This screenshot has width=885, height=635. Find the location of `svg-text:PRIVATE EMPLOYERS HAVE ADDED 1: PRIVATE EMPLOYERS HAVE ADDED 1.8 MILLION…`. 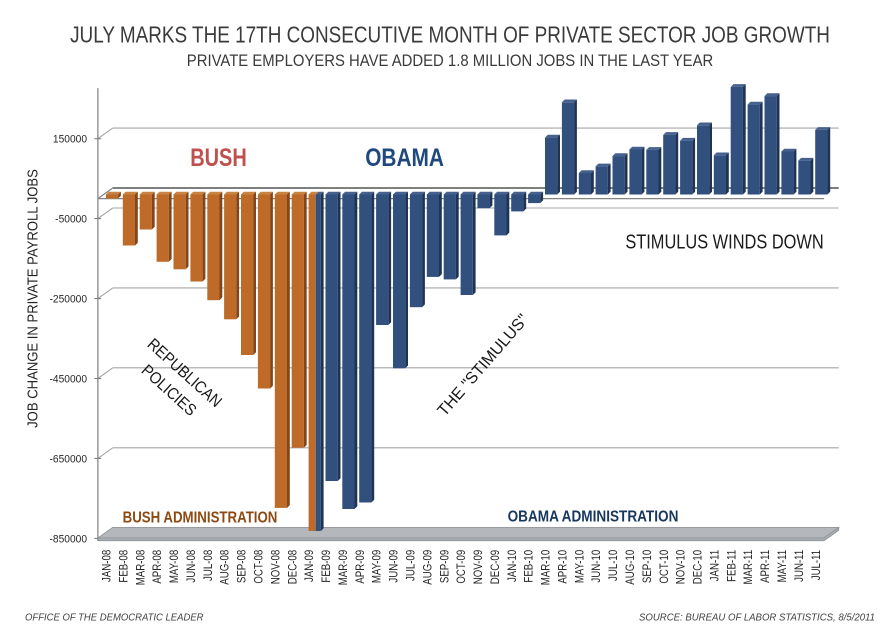

svg-text:PRIVATE EMPLOYERS HAVE ADDED 1: PRIVATE EMPLOYERS HAVE ADDED 1.8 MILLION… is located at coordinates (450, 61).